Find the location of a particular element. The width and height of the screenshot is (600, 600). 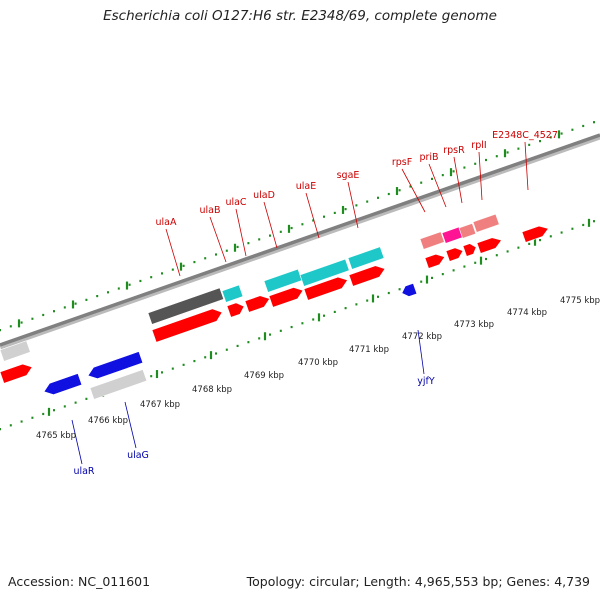

gene-label: priB is located at coordinates (428, 157).